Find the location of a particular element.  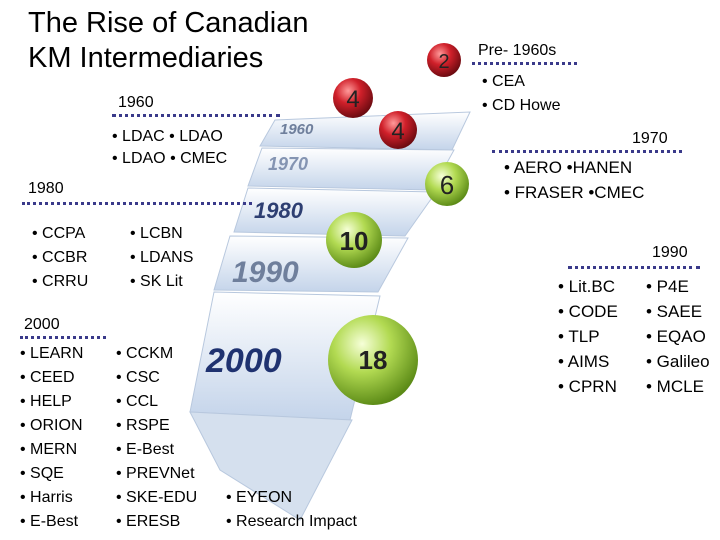

stair-label-1960: 1960 is located at coordinates (297, 129).